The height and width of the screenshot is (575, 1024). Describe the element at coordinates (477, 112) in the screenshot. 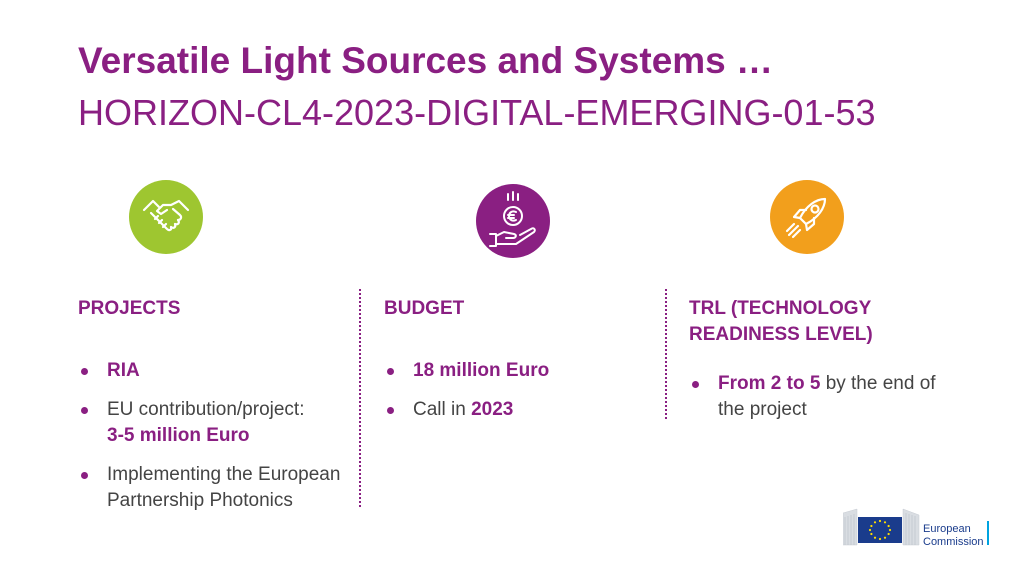

I see `slide-subtitle: HORIZON-CL4-2023-DIGITAL-EMERGING-01-53` at that location.